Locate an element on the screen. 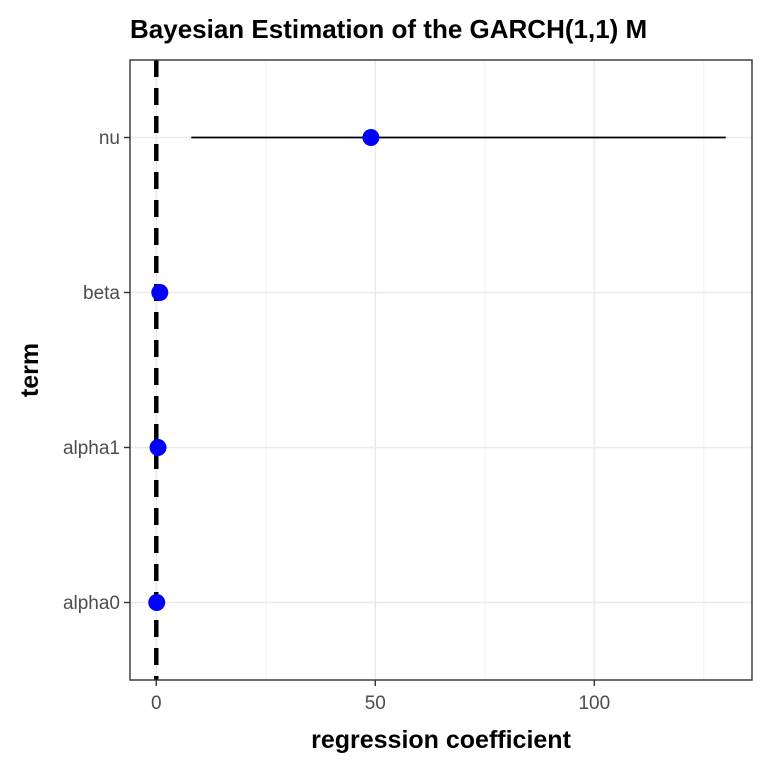  chart-title: Bayesian Estimation of the GARCH(1,1) M is located at coordinates (388, 29).